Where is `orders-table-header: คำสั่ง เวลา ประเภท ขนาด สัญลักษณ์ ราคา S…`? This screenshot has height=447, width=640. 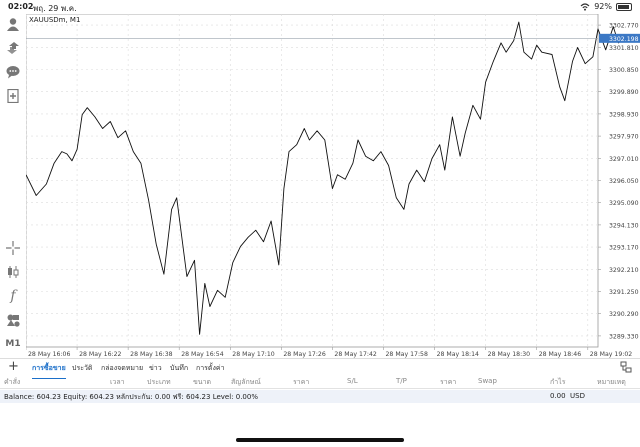
orders-table-header: คำสั่ง เวลา ประเภท ขนาด สัญลักษณ์ ราคา S… is located at coordinates (320, 381).